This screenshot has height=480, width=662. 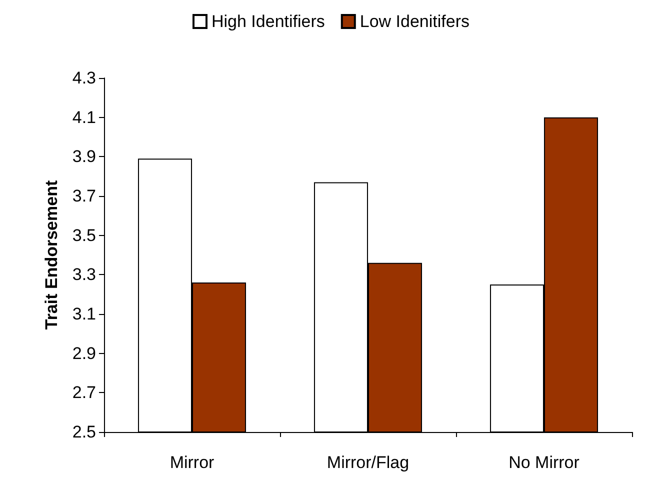 I want to click on y-tick-label: 2.7, so click(x=84, y=392).